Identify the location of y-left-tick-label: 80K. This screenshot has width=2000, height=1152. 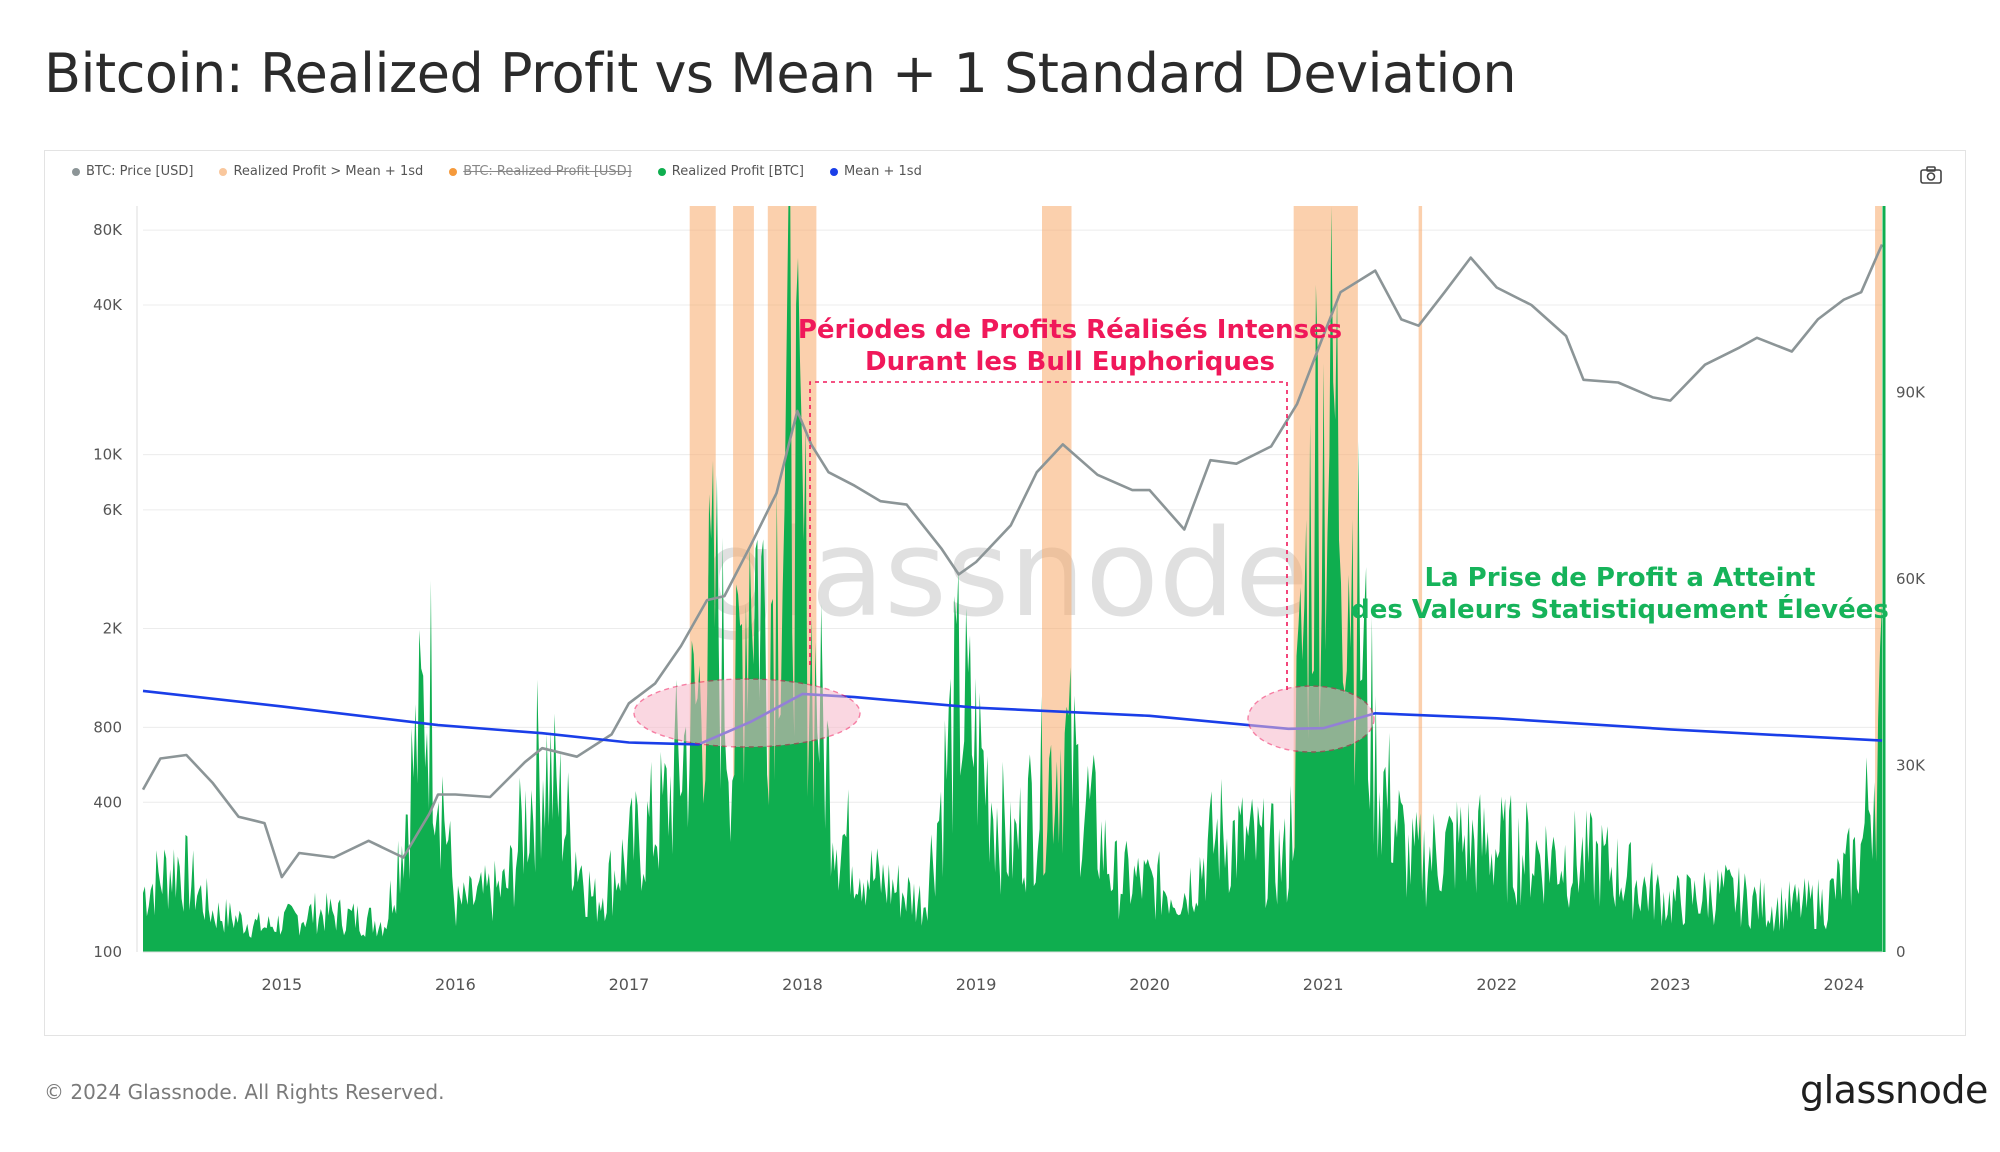
(108, 230).